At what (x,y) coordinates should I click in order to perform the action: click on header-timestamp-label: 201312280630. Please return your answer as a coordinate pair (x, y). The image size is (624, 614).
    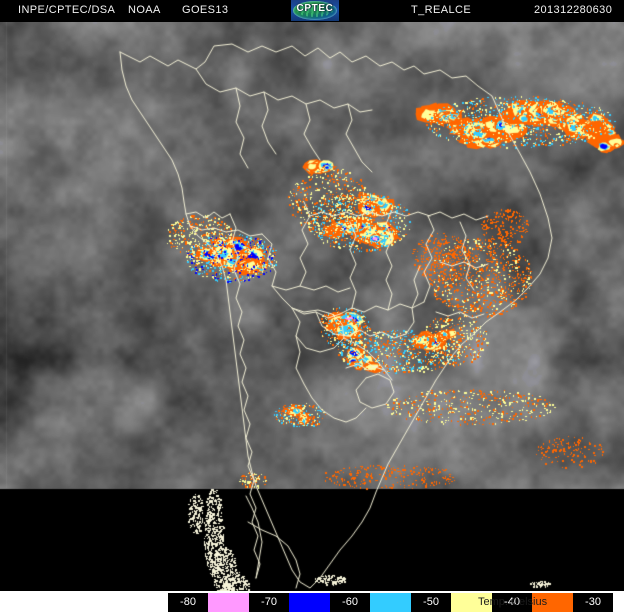
    Looking at the image, I should click on (573, 10).